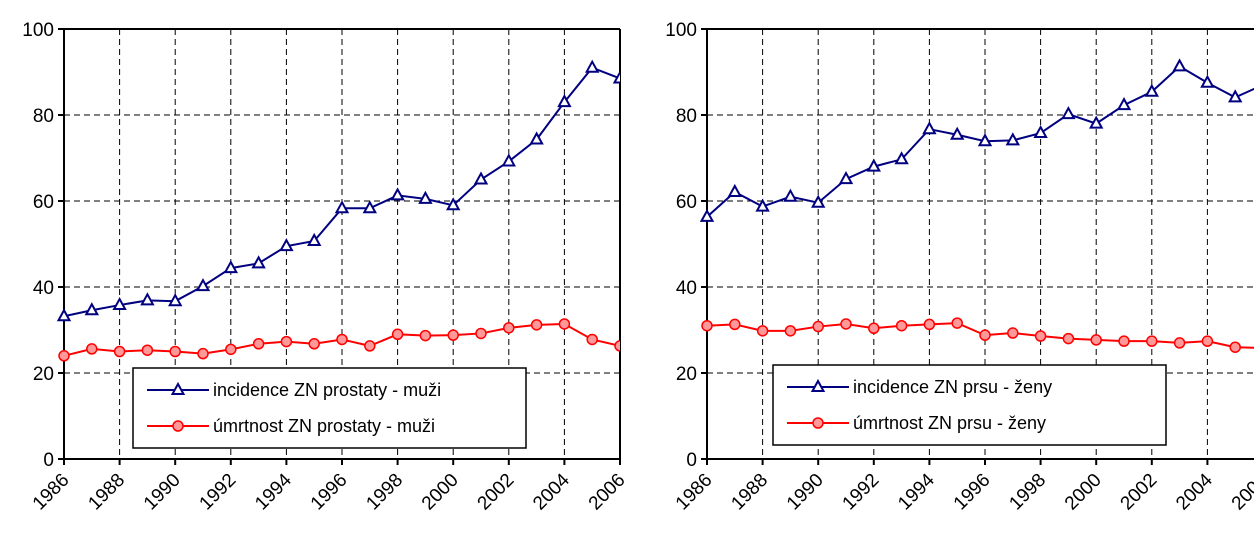 The image size is (1254, 541). Describe the element at coordinates (327, 390) in the screenshot. I see `legend-label: incidence ZN prostaty - muži` at that location.